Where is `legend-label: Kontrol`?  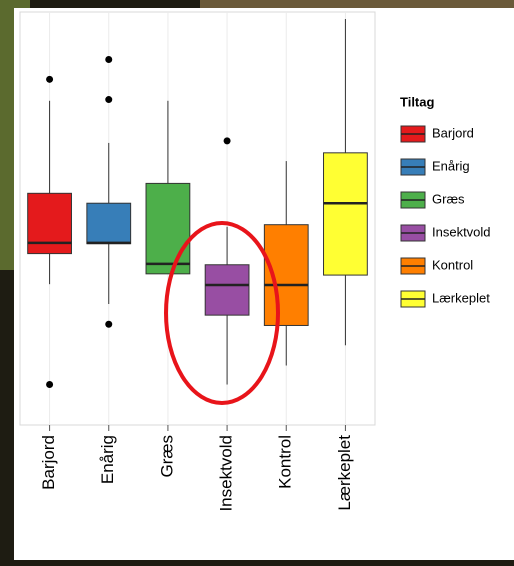 legend-label: Kontrol is located at coordinates (452, 264).